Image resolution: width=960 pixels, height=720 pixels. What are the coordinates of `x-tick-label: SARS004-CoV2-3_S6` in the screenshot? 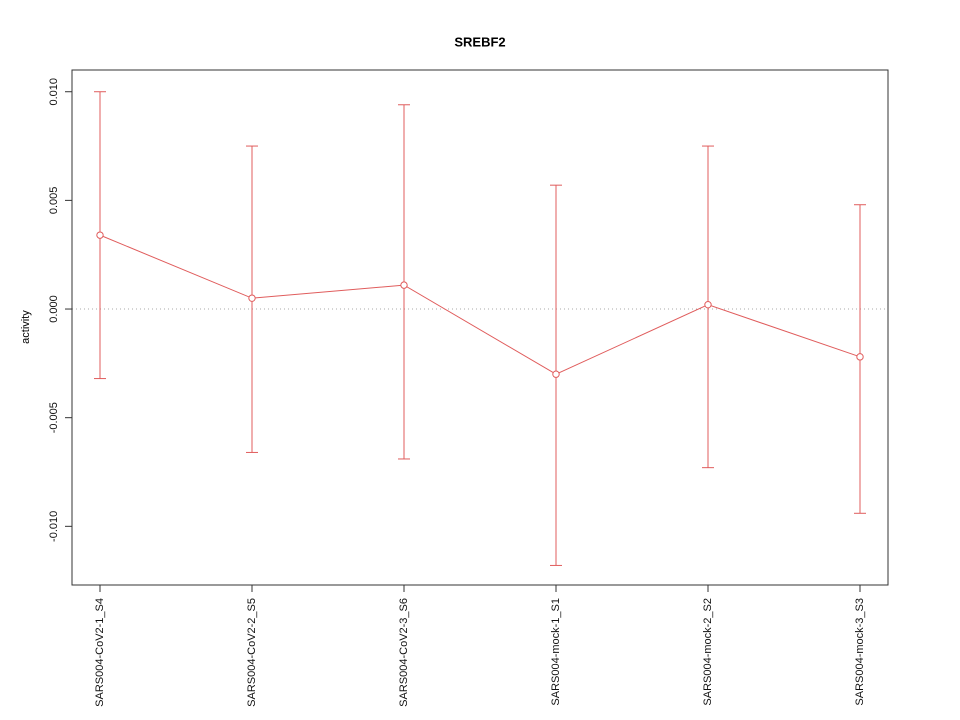 It's located at (404, 652).